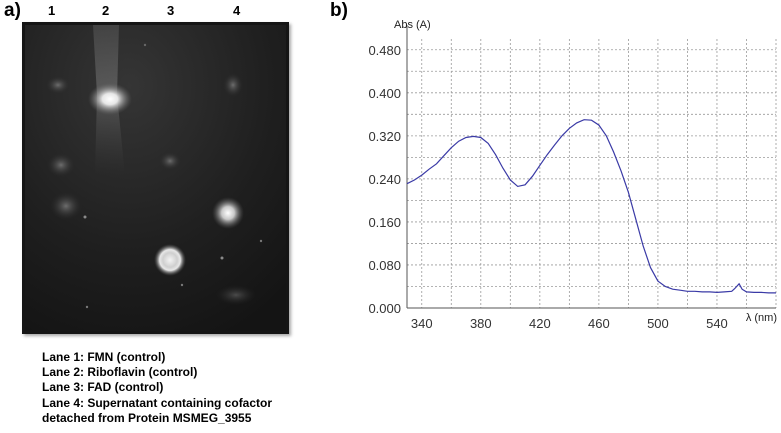 The image size is (781, 433). I want to click on panel-a-label: a), so click(12, 10).